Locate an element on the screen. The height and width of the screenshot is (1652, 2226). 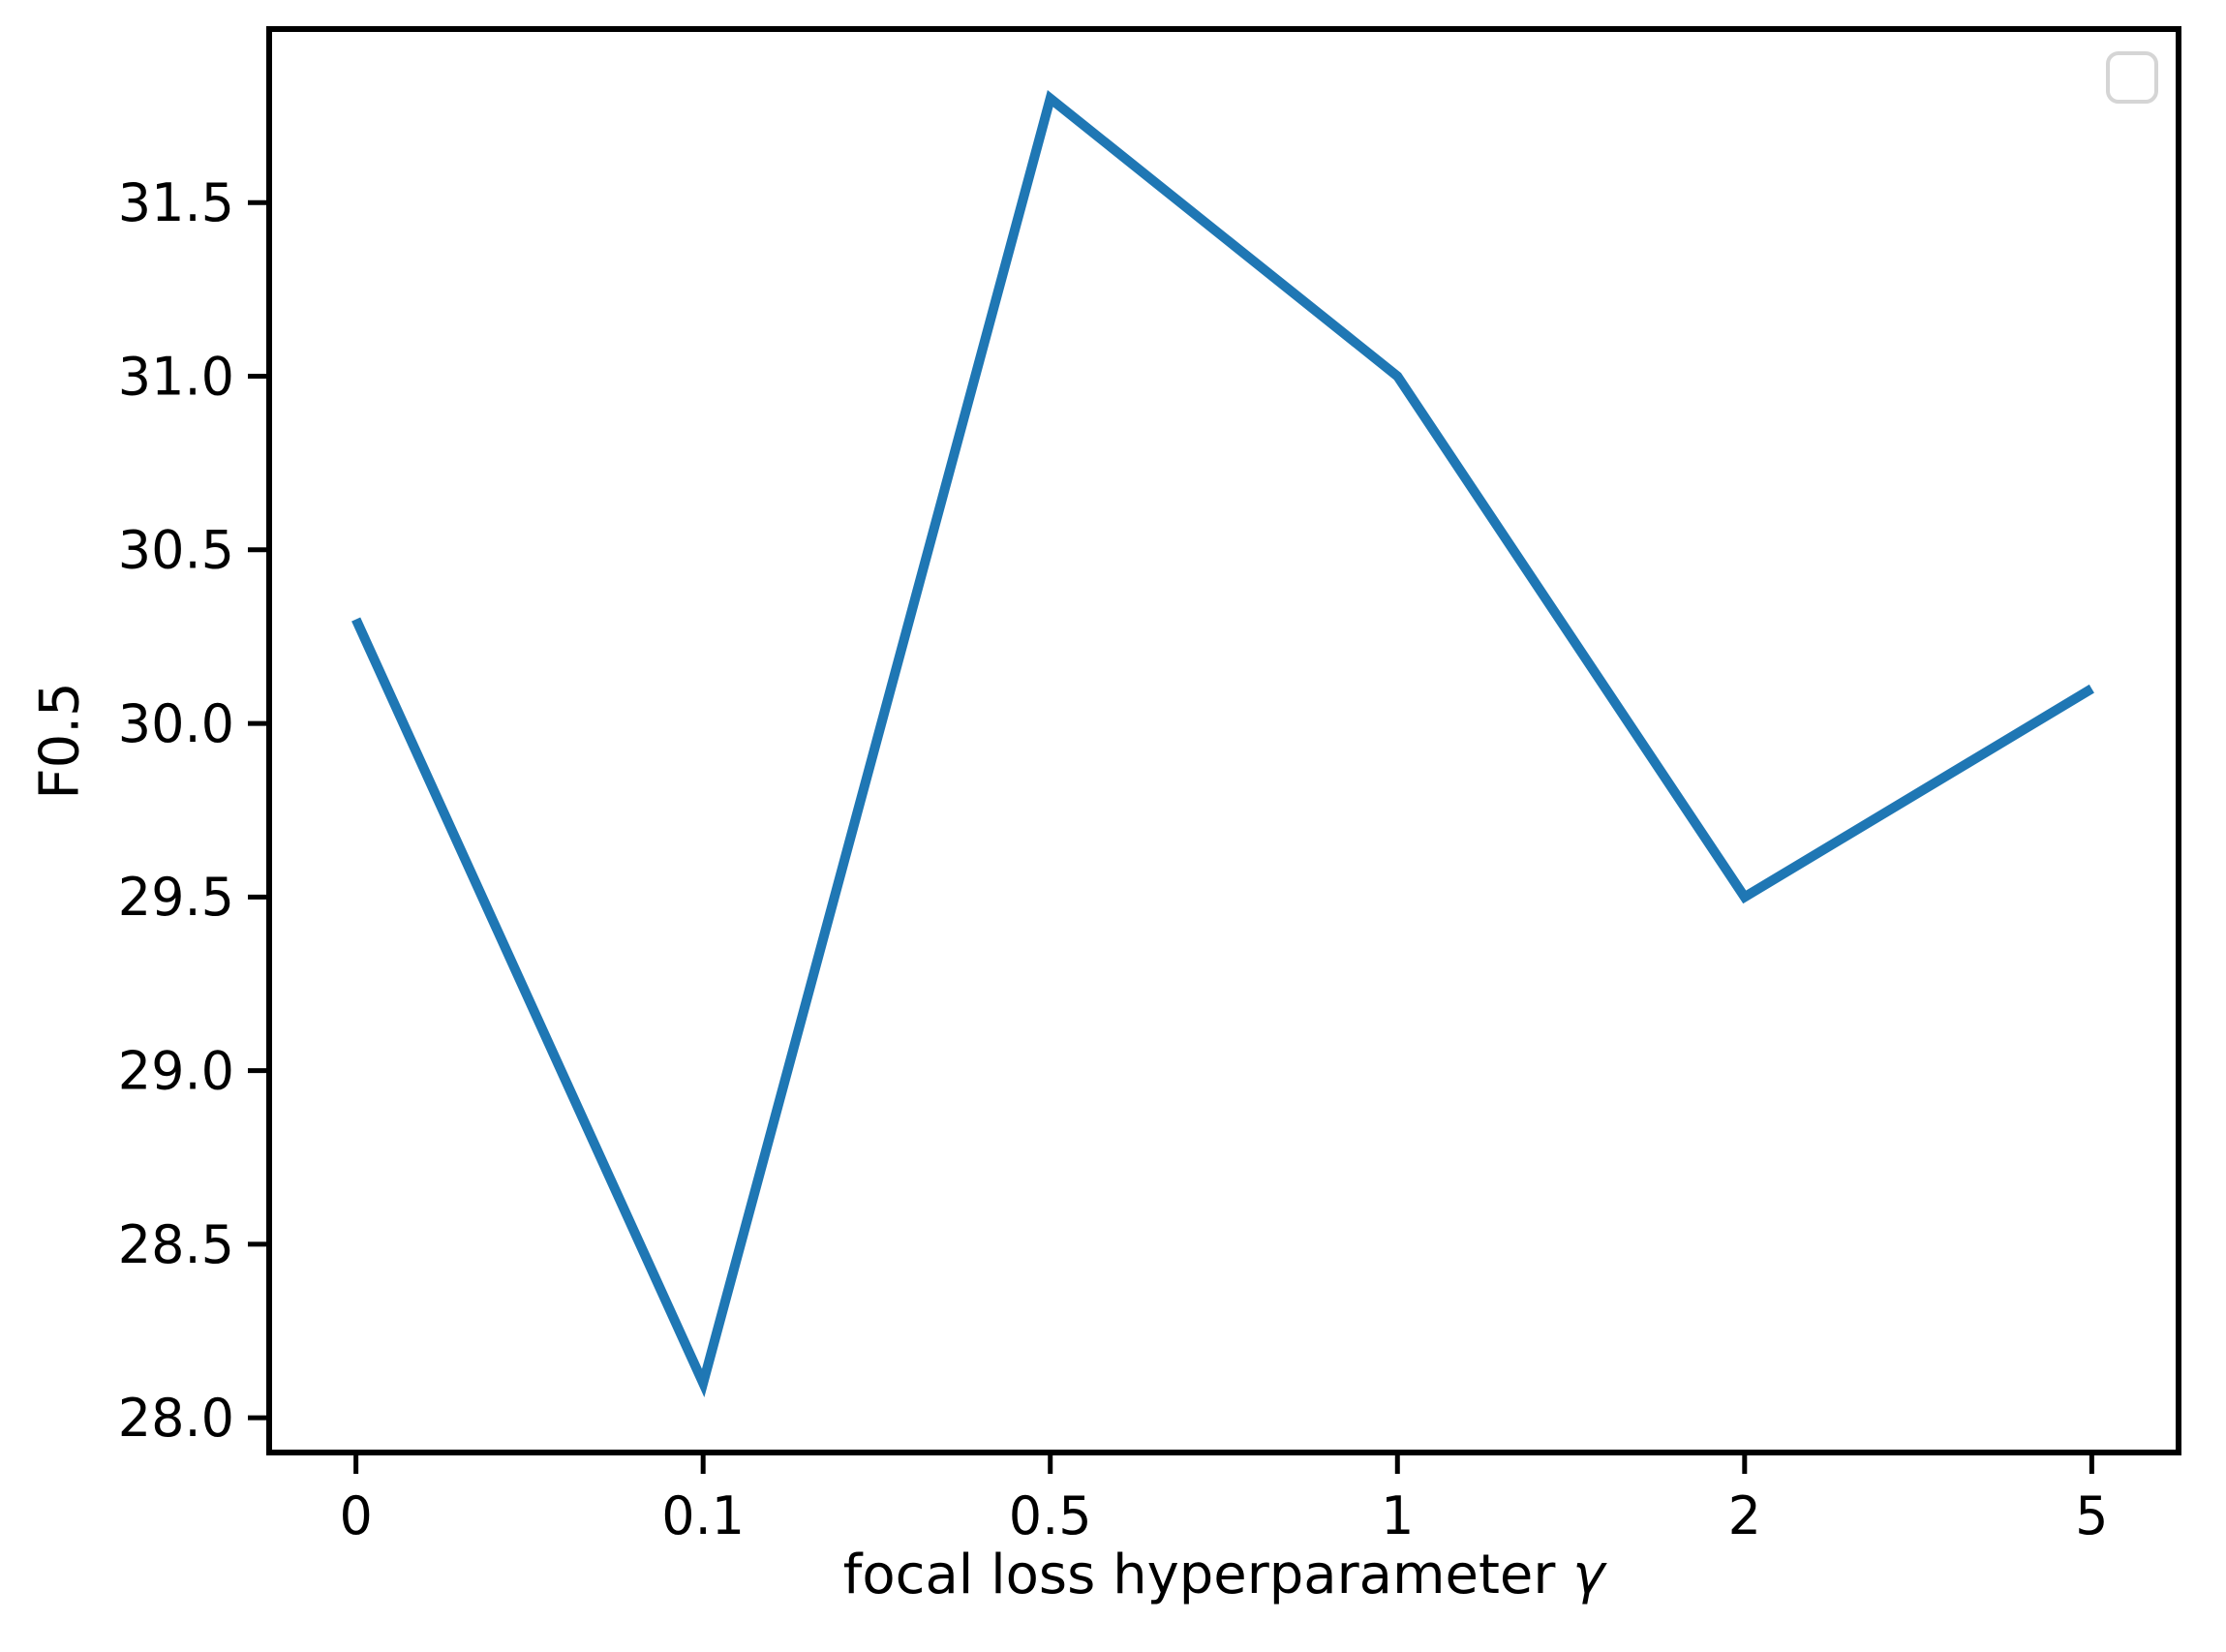
y-axis-label: F0.5 is located at coordinates (60, 741).